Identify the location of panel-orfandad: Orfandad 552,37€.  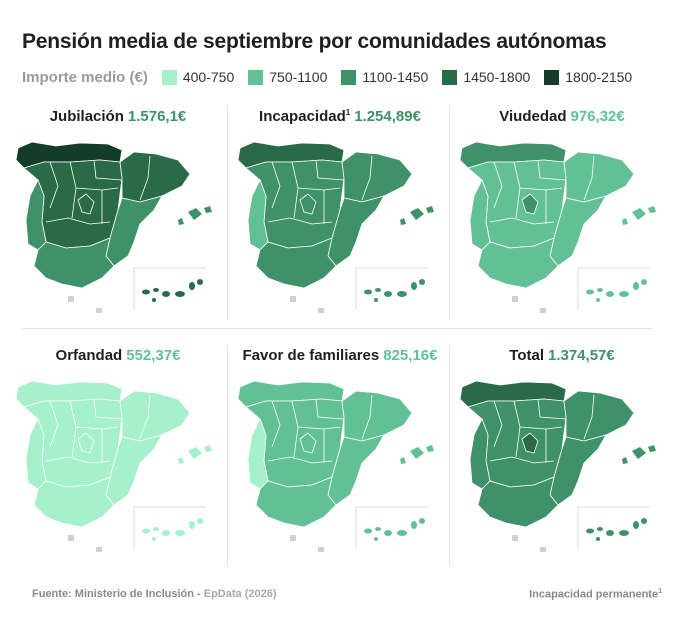
(118, 452).